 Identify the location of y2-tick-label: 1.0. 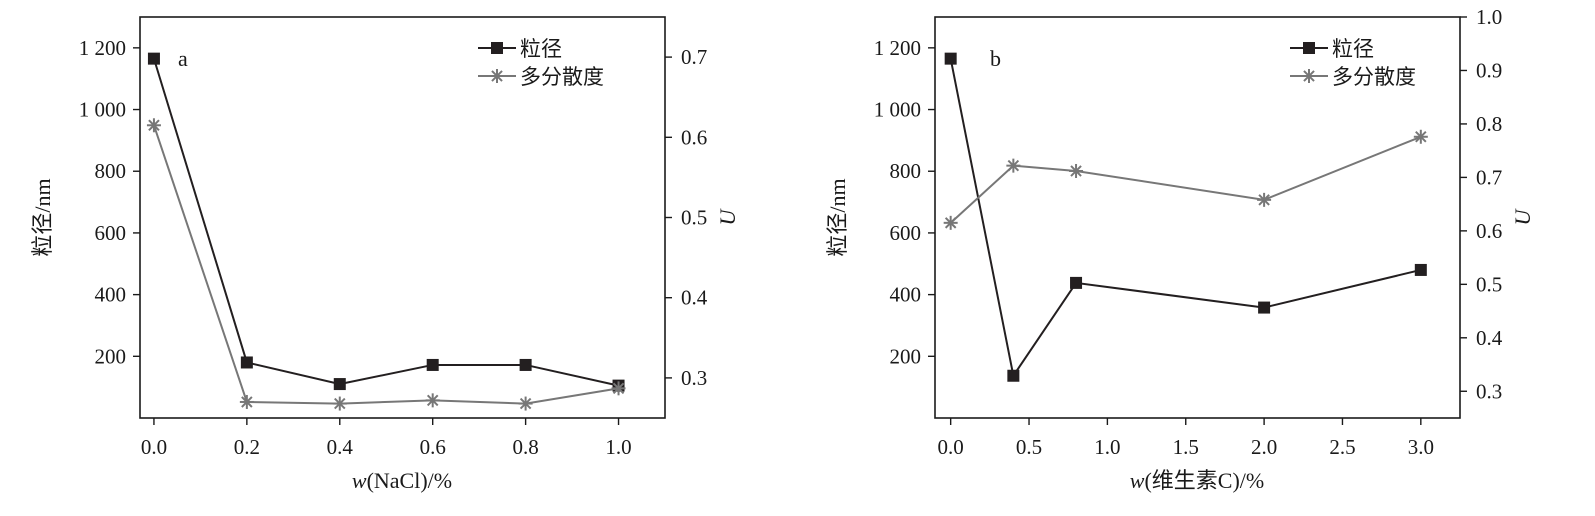
(1489, 17).